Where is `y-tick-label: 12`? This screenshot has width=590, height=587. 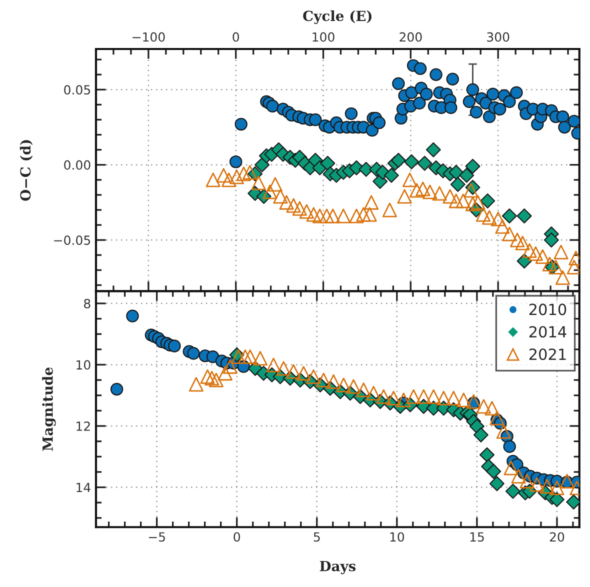
y-tick-label: 12 is located at coordinates (83, 426).